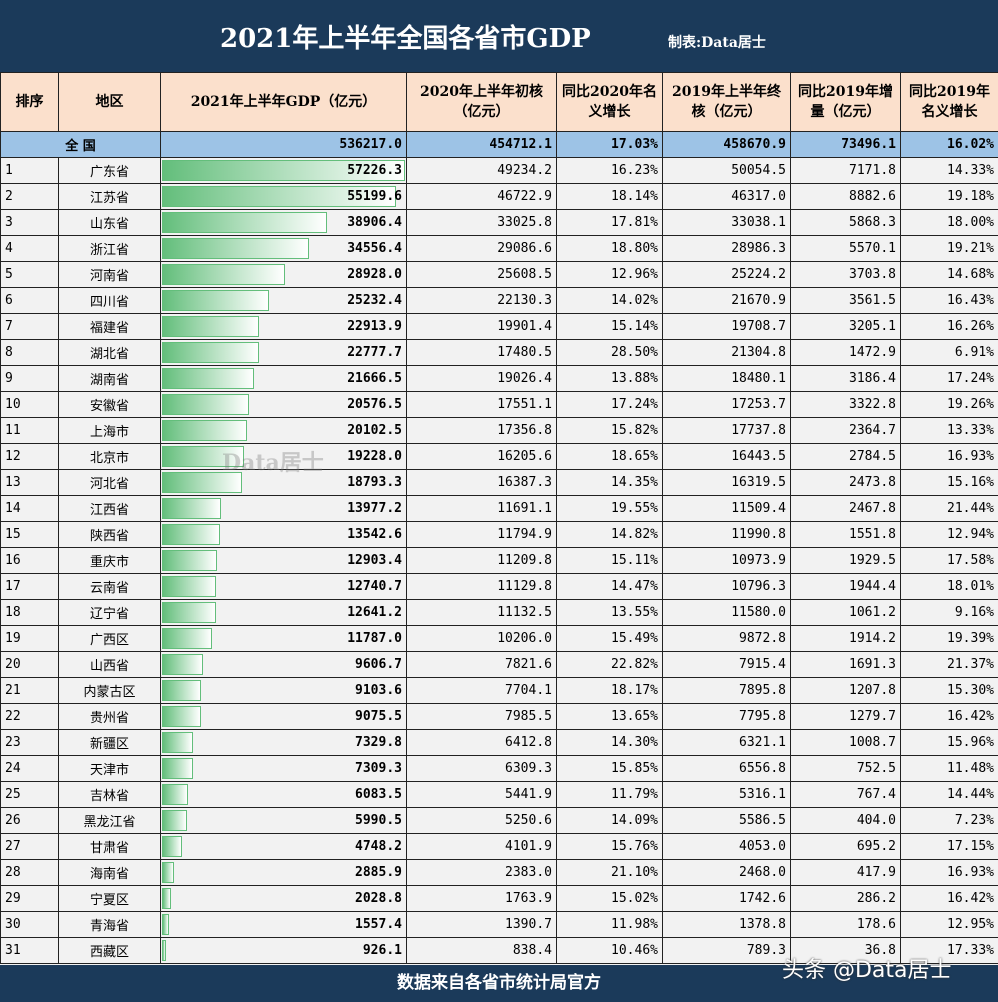 This screenshot has width=998, height=1002. What do you see at coordinates (481, 716) in the screenshot?
I see `cell-gdp-2020: 7985.5` at bounding box center [481, 716].